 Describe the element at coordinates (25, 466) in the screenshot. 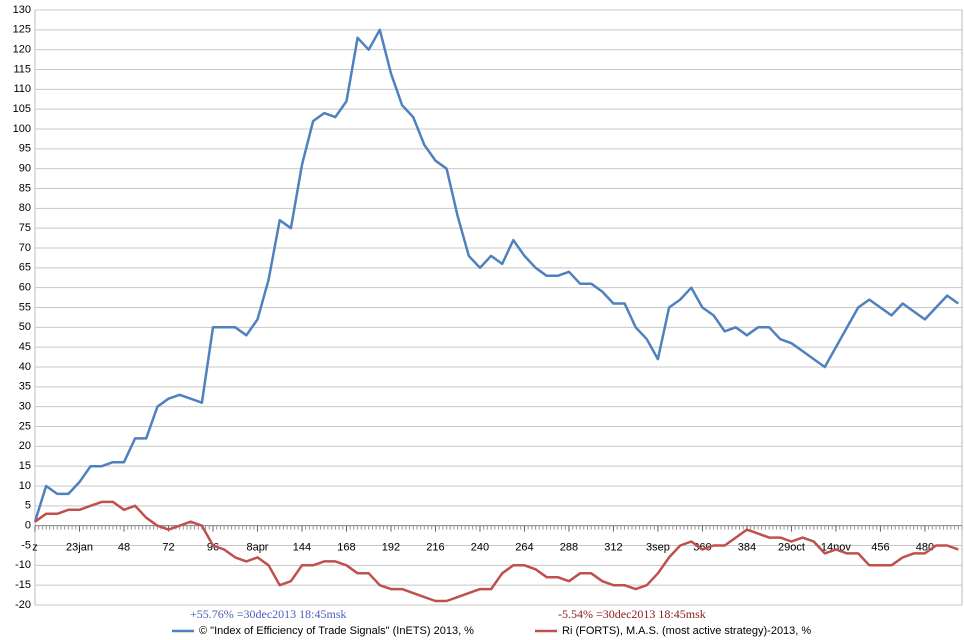

I see `y-tick-label: 15` at that location.